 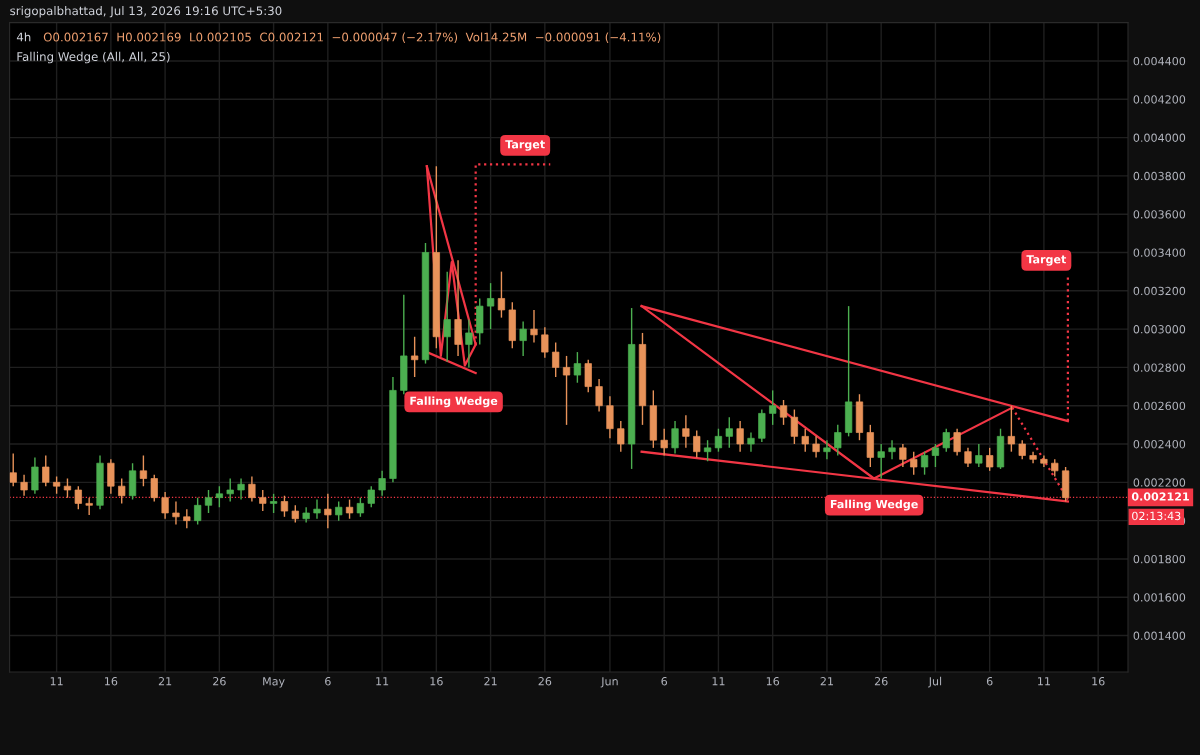 What do you see at coordinates (1159, 99) in the screenshot?
I see `y-tick-label: 0.004200` at bounding box center [1159, 99].